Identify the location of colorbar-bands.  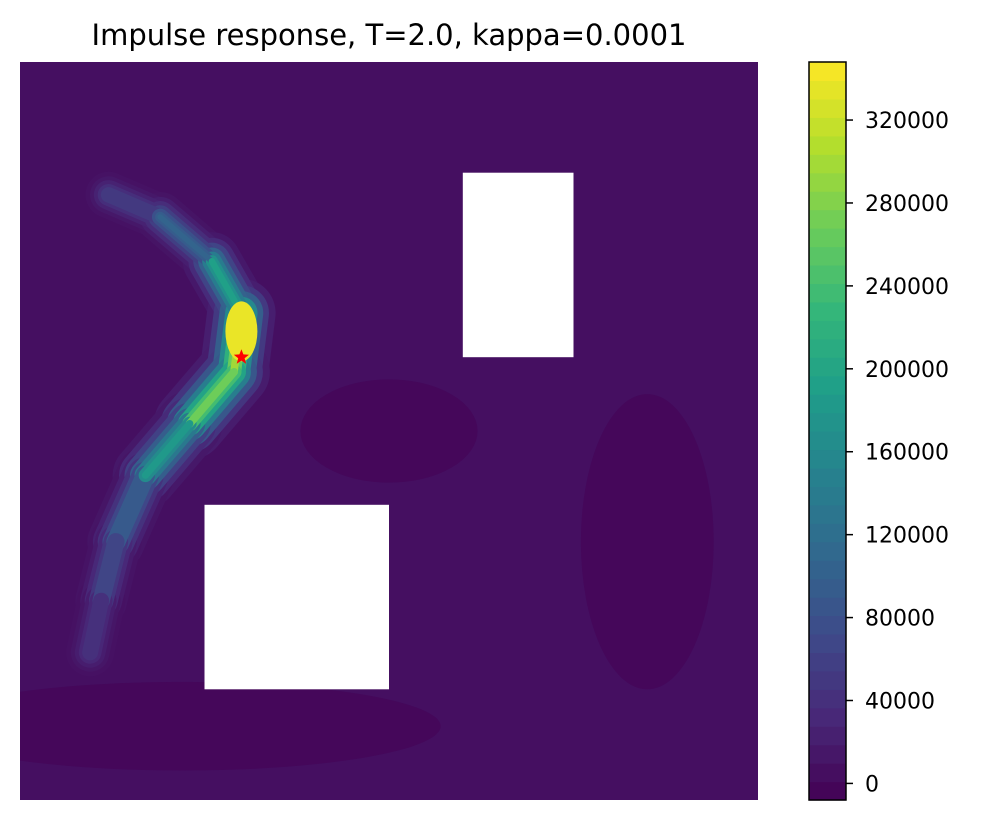
(827, 431).